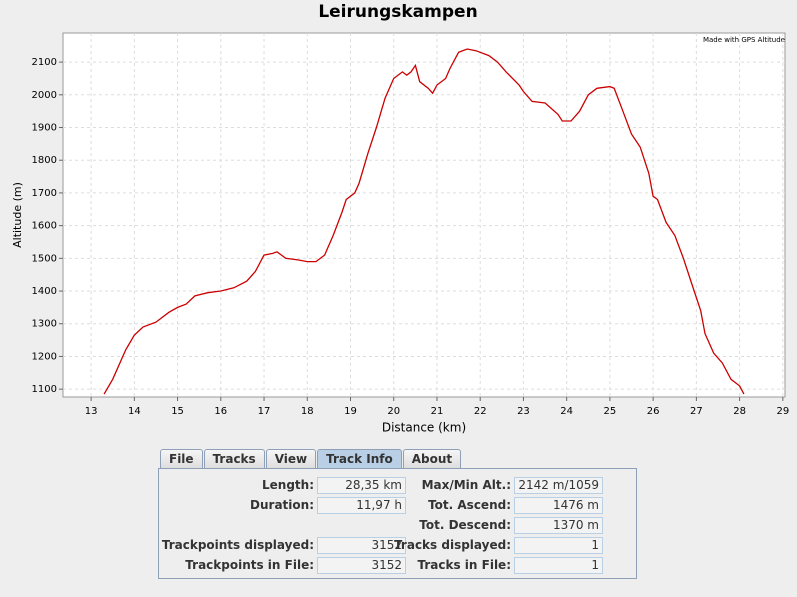 The width and height of the screenshot is (797, 597). Describe the element at coordinates (437, 411) in the screenshot. I see `x-tick-label: 21` at that location.